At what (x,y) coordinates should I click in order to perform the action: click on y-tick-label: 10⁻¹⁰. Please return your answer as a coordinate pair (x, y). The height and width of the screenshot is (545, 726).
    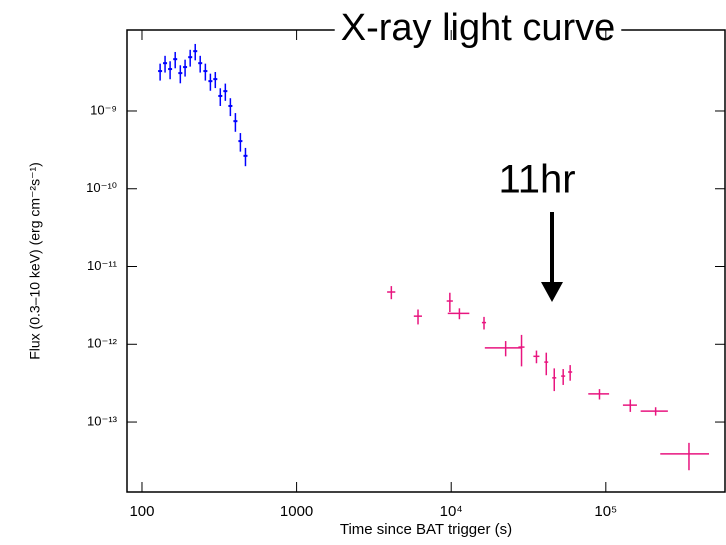
    Looking at the image, I should click on (101, 187).